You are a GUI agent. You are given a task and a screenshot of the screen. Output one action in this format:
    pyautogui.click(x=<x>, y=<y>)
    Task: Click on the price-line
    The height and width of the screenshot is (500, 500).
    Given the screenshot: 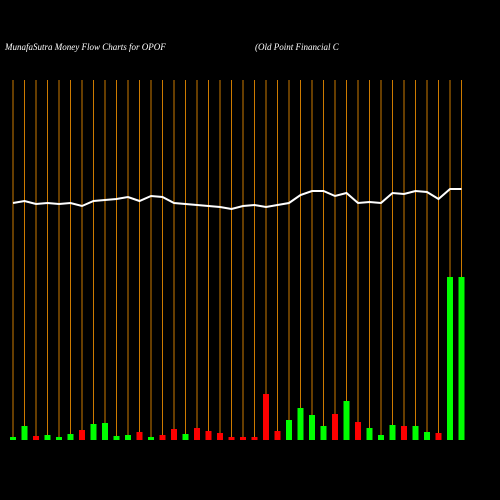 What is the action you would take?
    pyautogui.click(x=237, y=199)
    